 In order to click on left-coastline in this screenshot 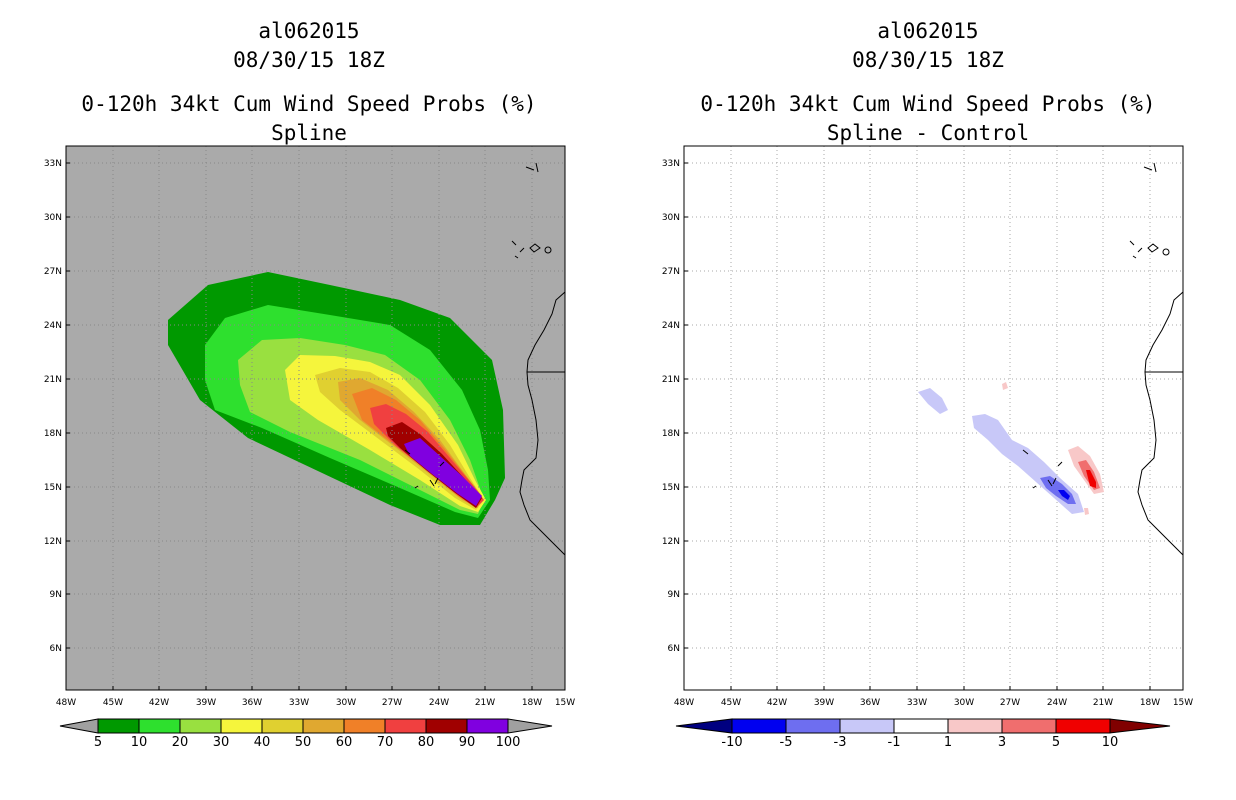, I will do `click(485, 359)`.